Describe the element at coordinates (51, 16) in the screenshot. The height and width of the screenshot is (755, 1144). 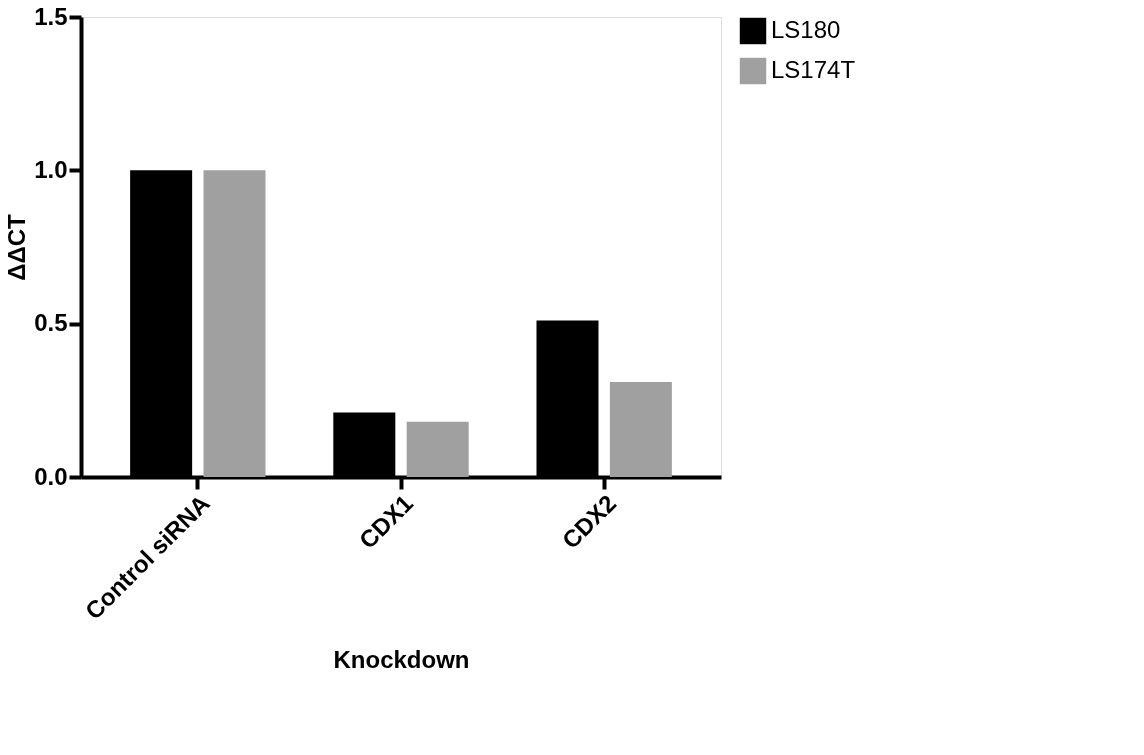
I see `y-tick-label: 1.5` at that location.